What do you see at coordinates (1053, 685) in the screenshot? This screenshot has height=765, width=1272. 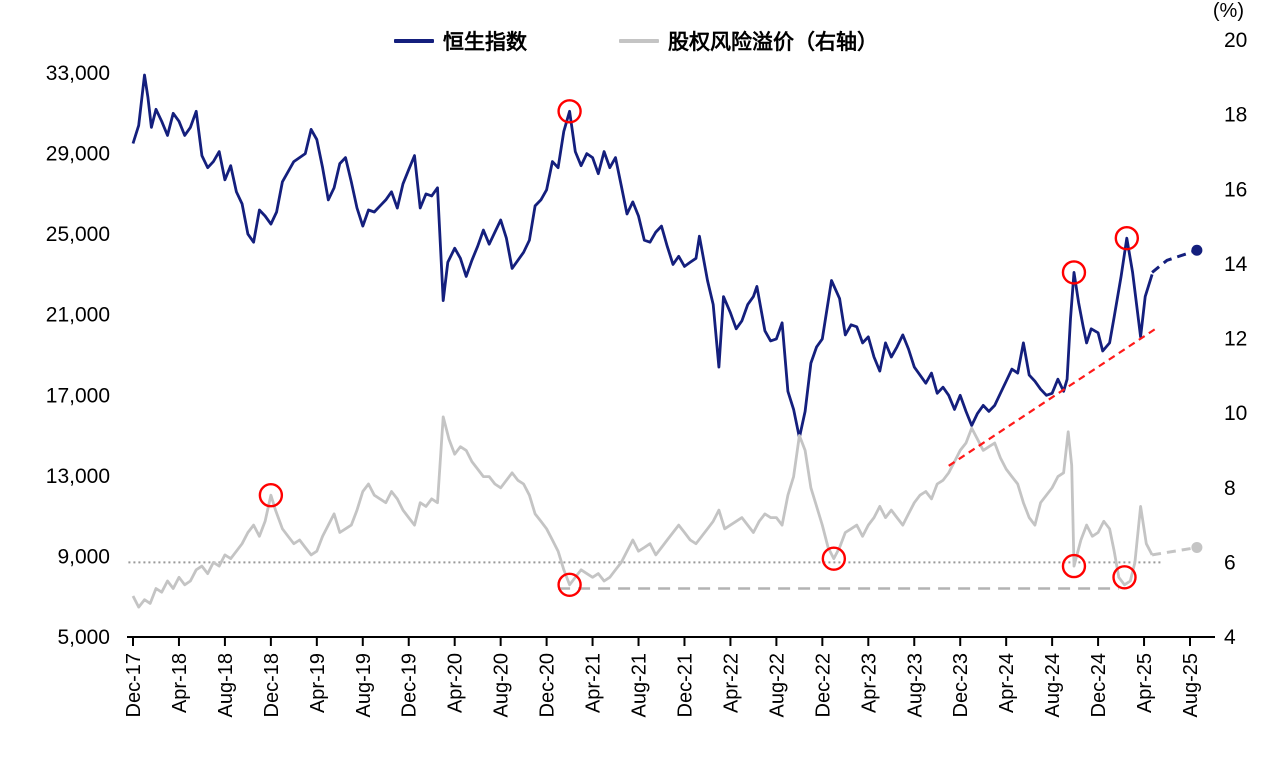 I see `x-tick-label: Aug-24` at bounding box center [1053, 685].